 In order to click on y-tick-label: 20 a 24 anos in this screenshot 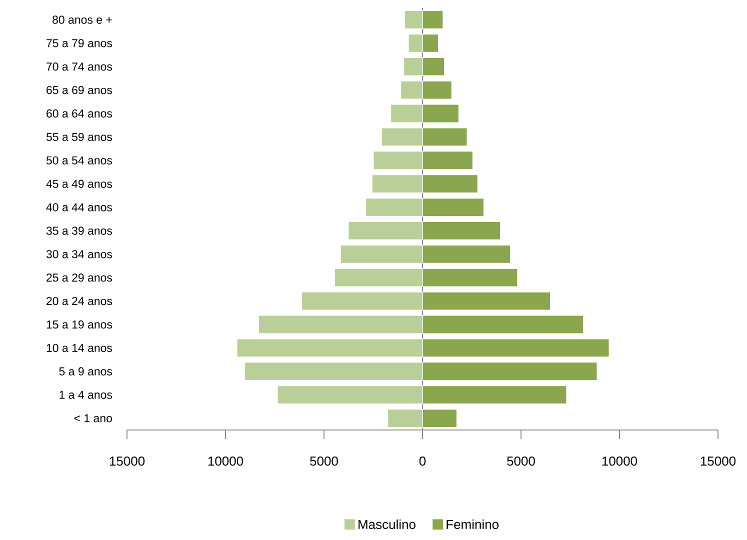, I will do `click(79, 301)`.